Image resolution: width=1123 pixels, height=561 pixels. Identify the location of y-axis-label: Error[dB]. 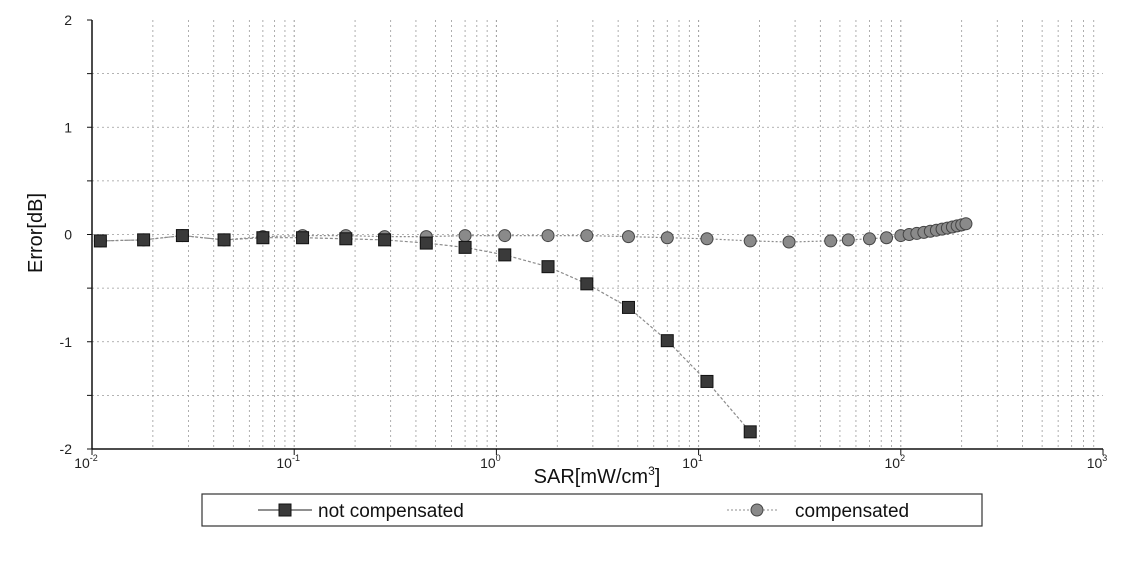
(36, 233).